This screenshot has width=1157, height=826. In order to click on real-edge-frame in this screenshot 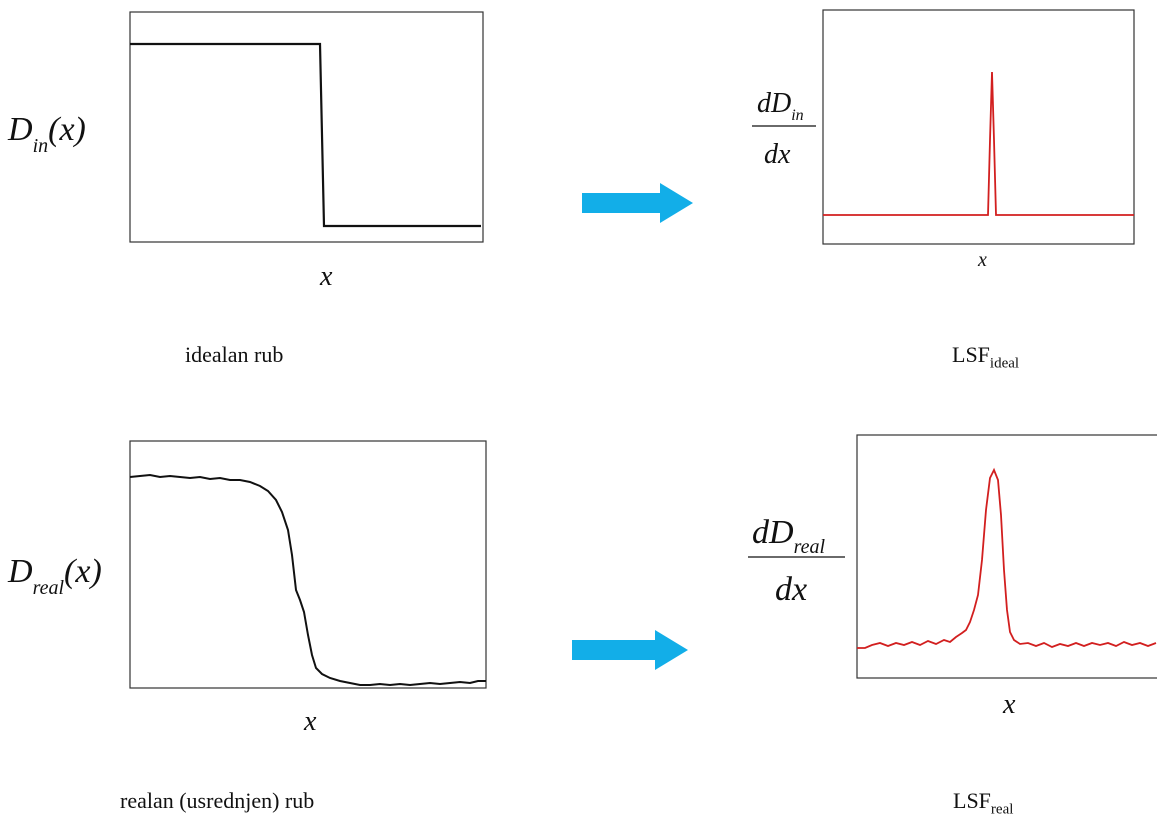, I will do `click(308, 564)`.